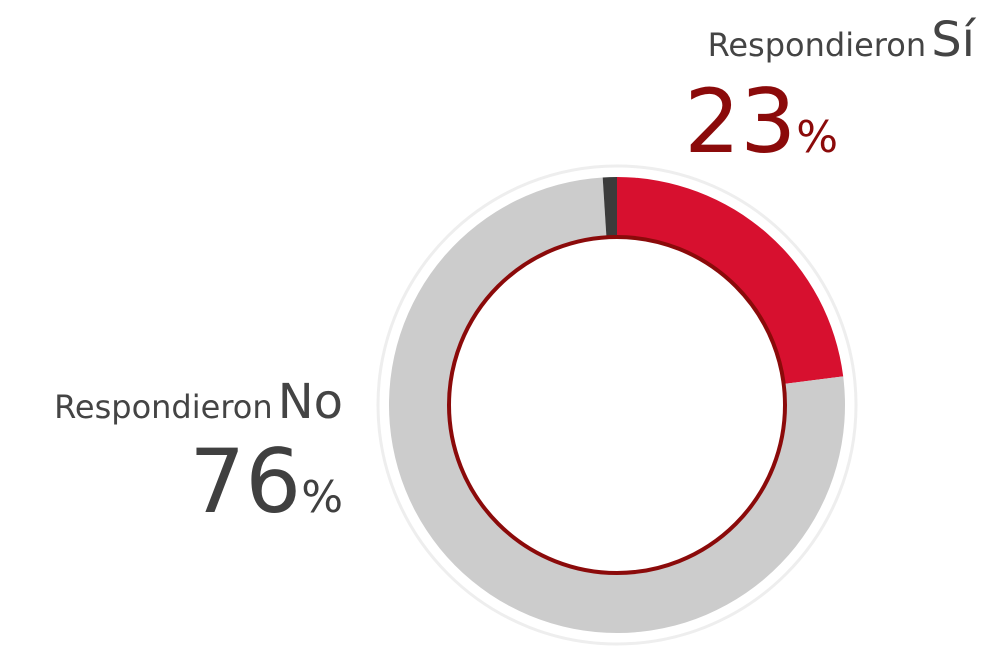 This screenshot has width=988, height=653. What do you see at coordinates (953, 40) in the screenshot?
I see `category-label: Sí` at bounding box center [953, 40].